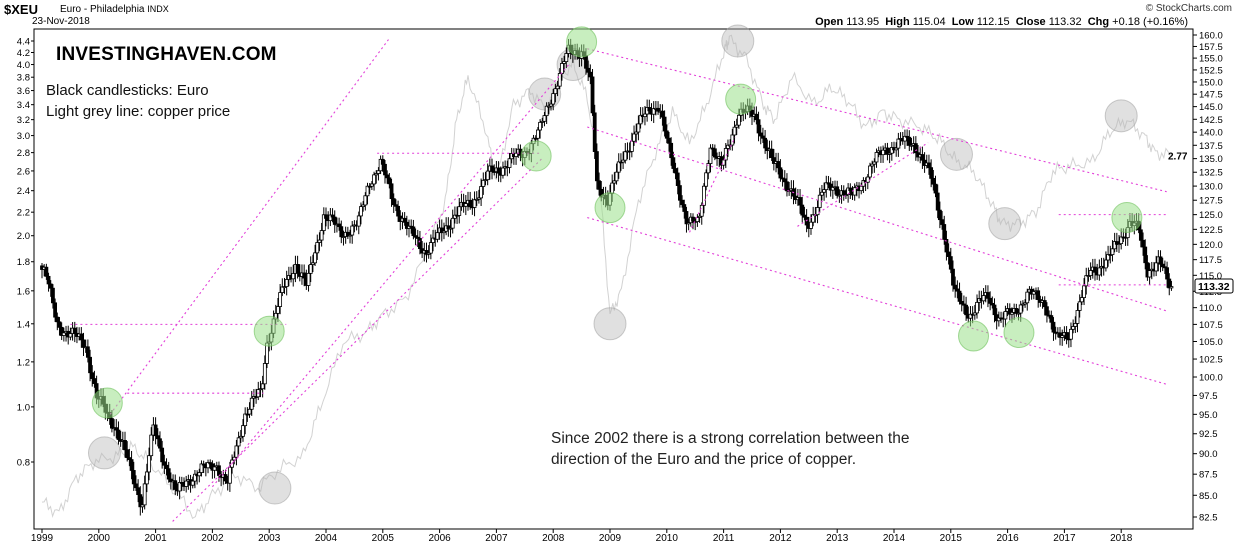 The image size is (1240, 546). What do you see at coordinates (1211, 70) in the screenshot?
I see `right-tick-label: 152.5` at bounding box center [1211, 70].